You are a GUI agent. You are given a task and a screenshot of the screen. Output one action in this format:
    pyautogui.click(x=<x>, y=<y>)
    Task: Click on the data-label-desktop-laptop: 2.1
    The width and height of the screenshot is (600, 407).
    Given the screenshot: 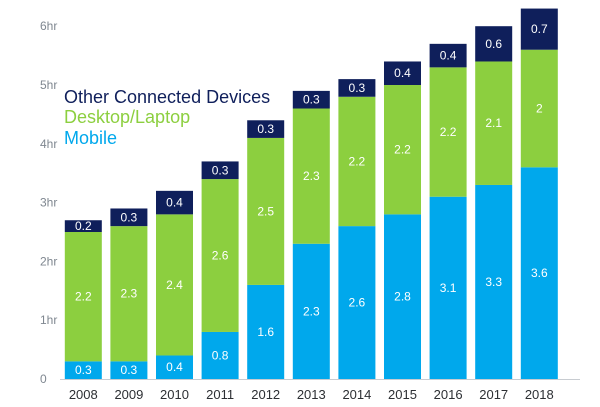 What is the action you would take?
    pyautogui.click(x=493, y=123)
    